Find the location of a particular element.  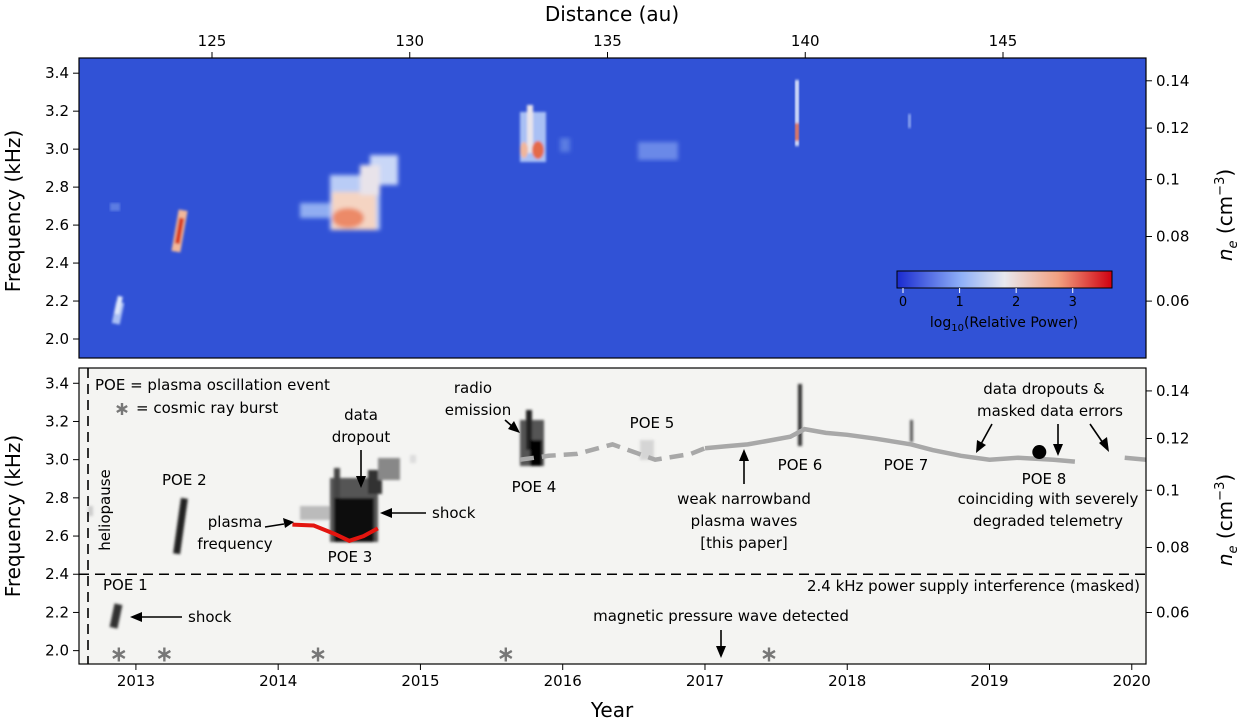

colorbar-scale is located at coordinates (1004, 279).